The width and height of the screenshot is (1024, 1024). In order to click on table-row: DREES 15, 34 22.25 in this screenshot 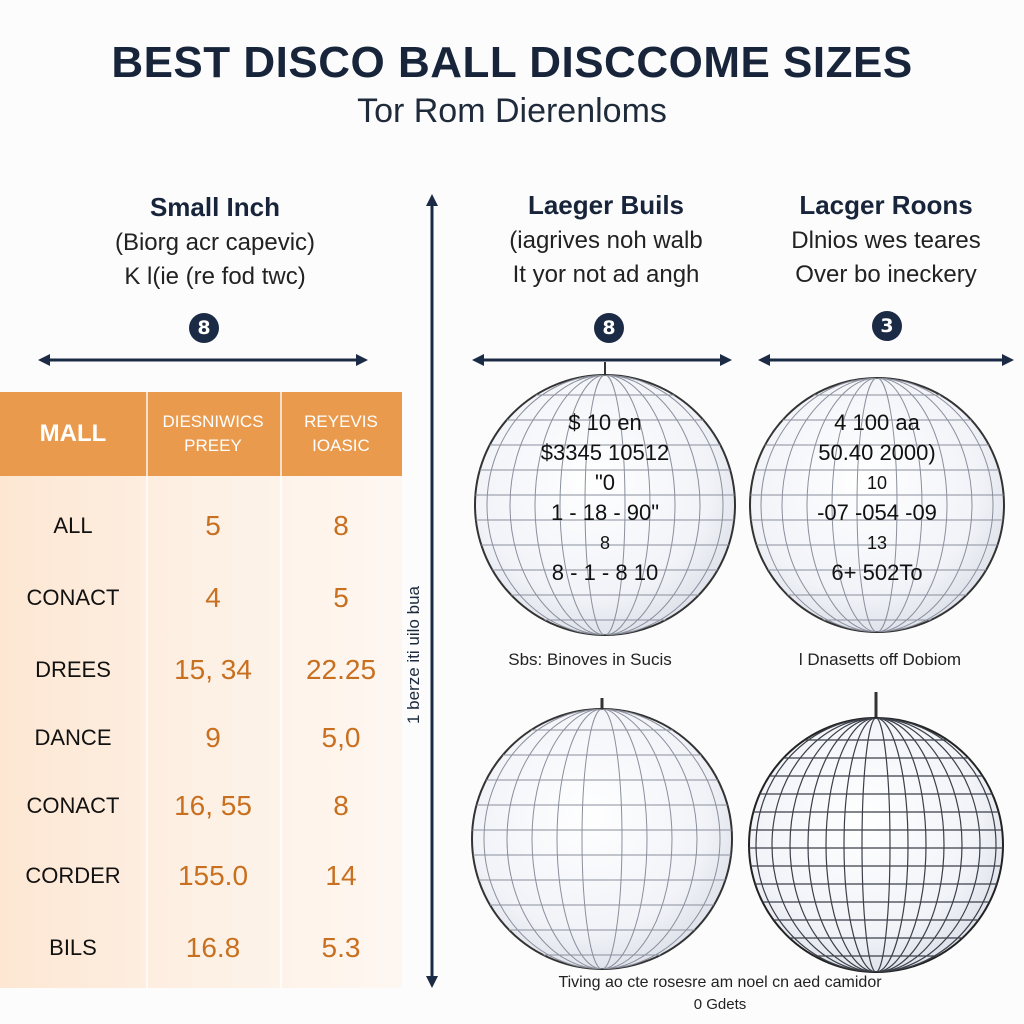, I will do `click(201, 670)`.